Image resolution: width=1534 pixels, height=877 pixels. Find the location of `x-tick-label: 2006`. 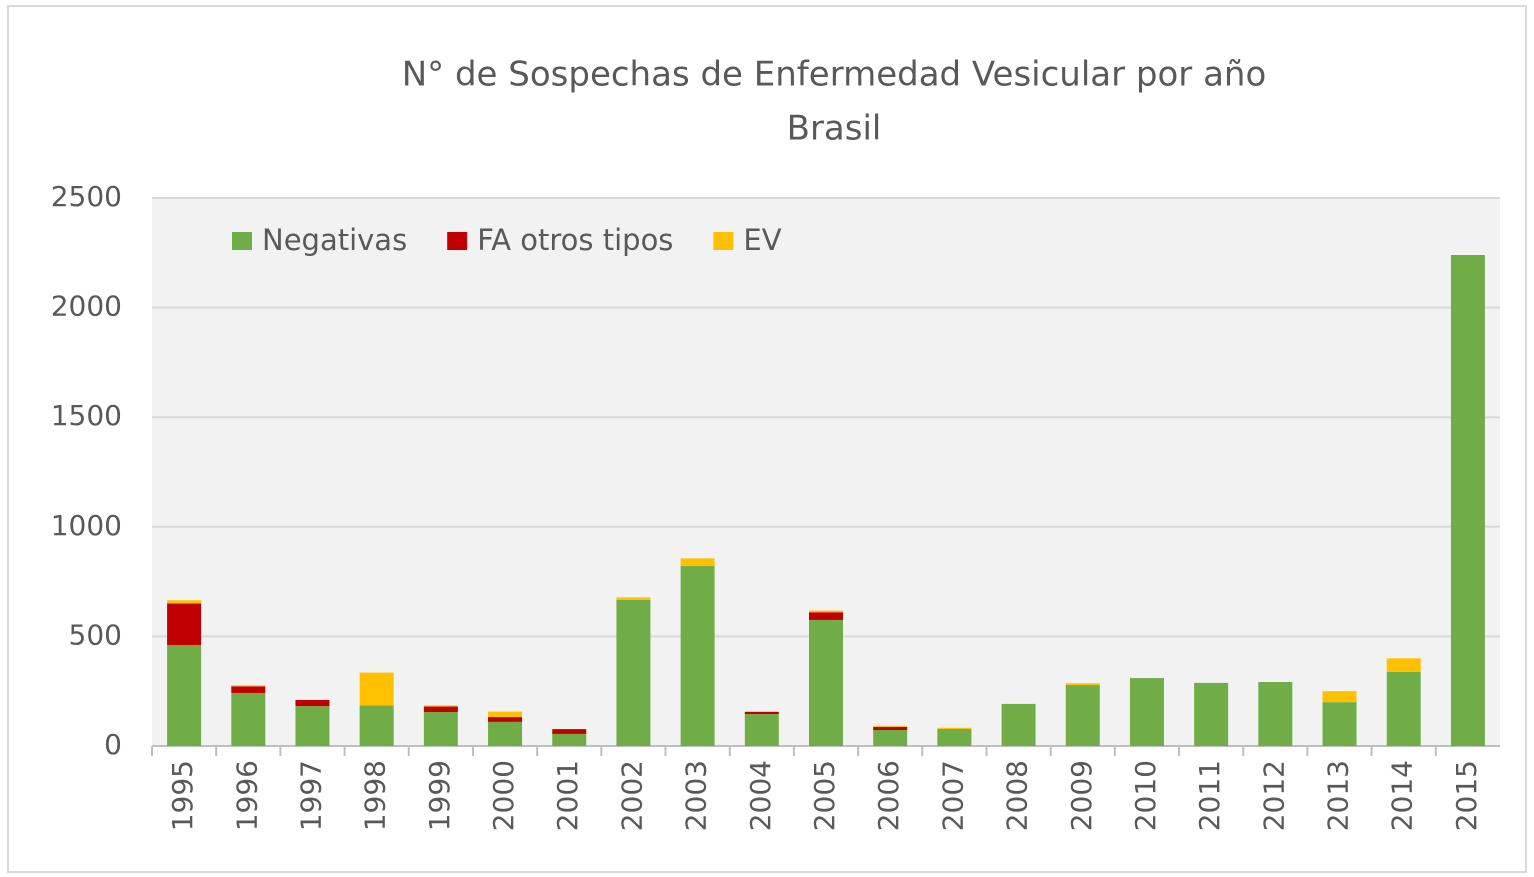

x-tick-label: 2006 is located at coordinates (888, 795).